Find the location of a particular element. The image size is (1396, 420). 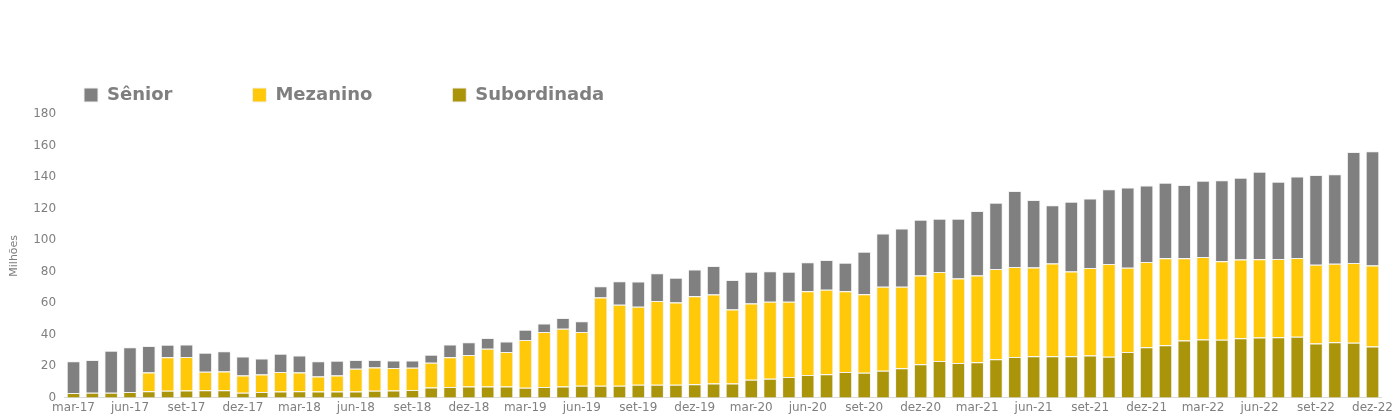

legend-label: Mezanino is located at coordinates (324, 93).